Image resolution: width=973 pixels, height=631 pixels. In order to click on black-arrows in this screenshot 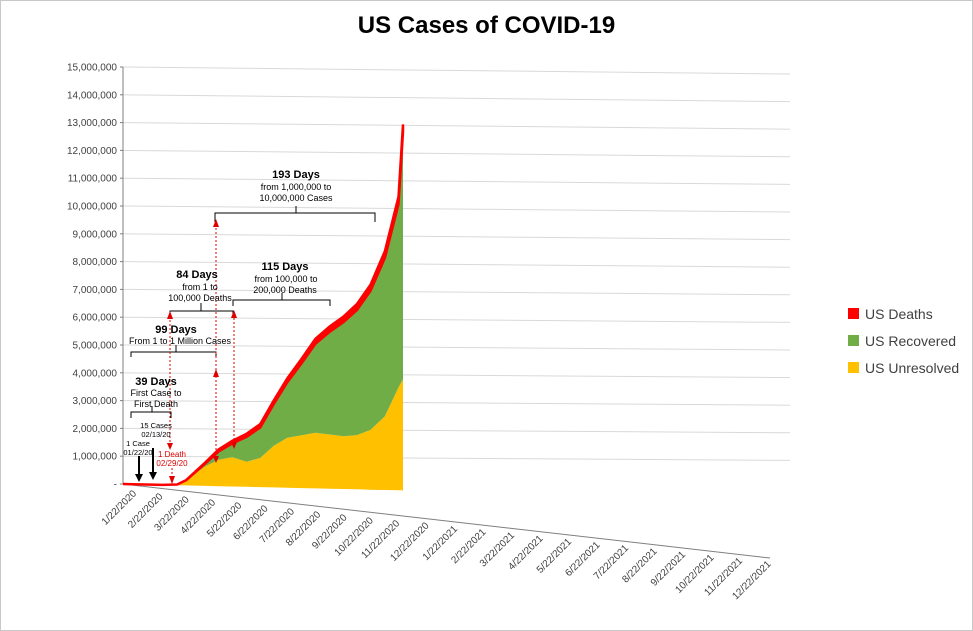, I will do `click(146, 462)`.